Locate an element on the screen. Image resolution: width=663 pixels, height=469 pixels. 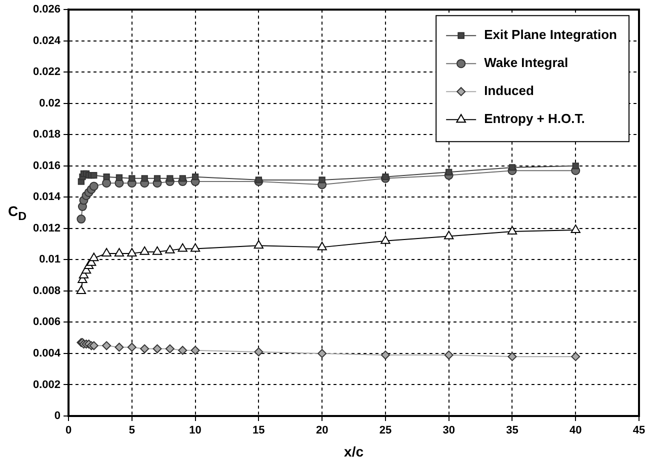
y-tick-label: 0.006 is located at coordinates (46, 322).